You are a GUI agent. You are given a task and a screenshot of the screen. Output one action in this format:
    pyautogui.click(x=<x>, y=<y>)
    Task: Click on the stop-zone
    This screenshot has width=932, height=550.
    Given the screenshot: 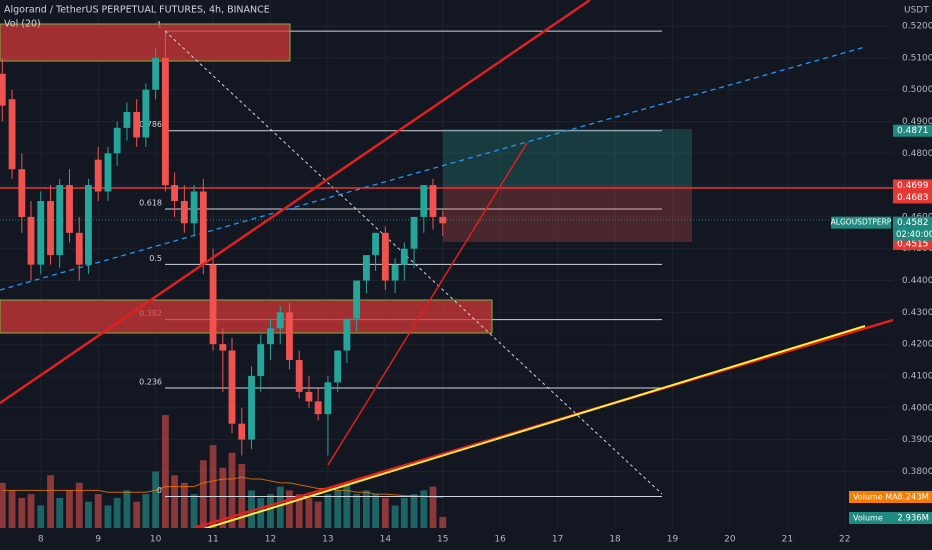 What is the action you would take?
    pyautogui.click(x=567, y=213)
    